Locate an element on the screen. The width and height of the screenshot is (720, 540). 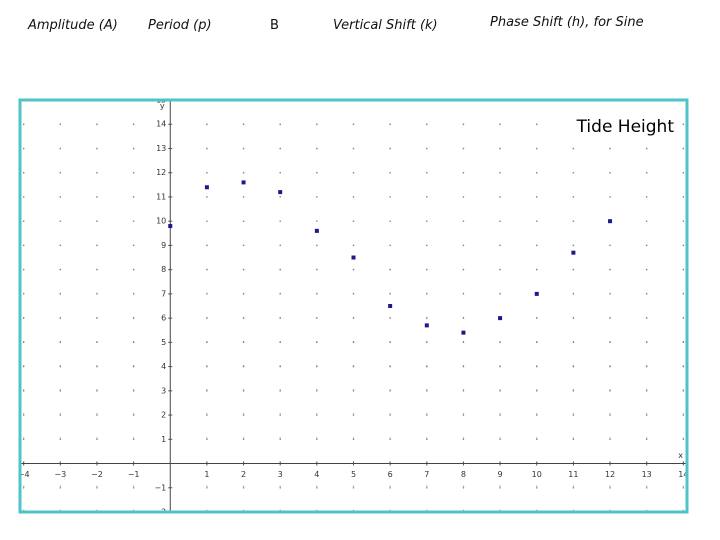
y-tick-label: 8 is located at coordinates (163, 269).